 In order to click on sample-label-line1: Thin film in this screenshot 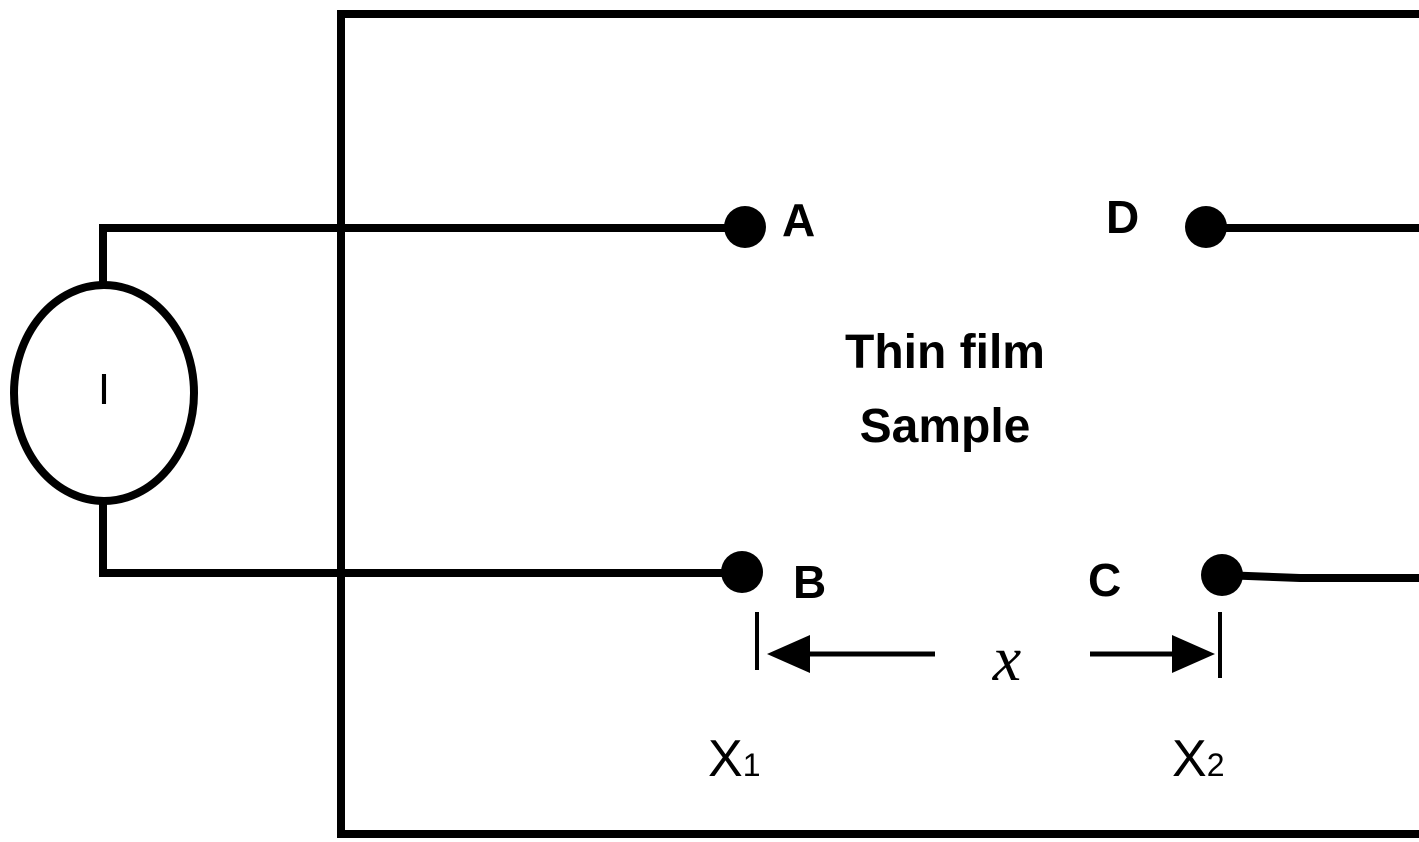, I will do `click(945, 352)`.